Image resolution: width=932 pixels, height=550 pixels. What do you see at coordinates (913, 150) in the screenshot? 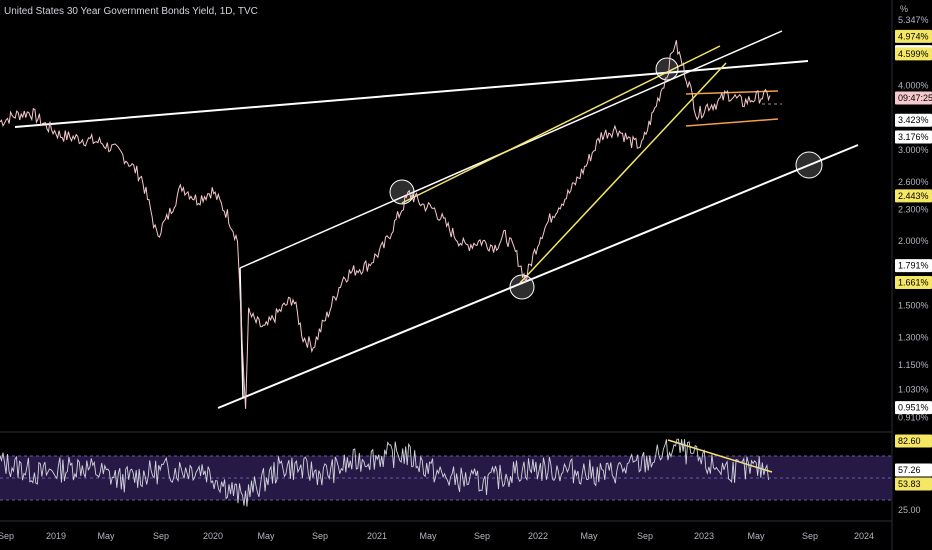
I see `price-tick-label: 3.000%` at bounding box center [913, 150].